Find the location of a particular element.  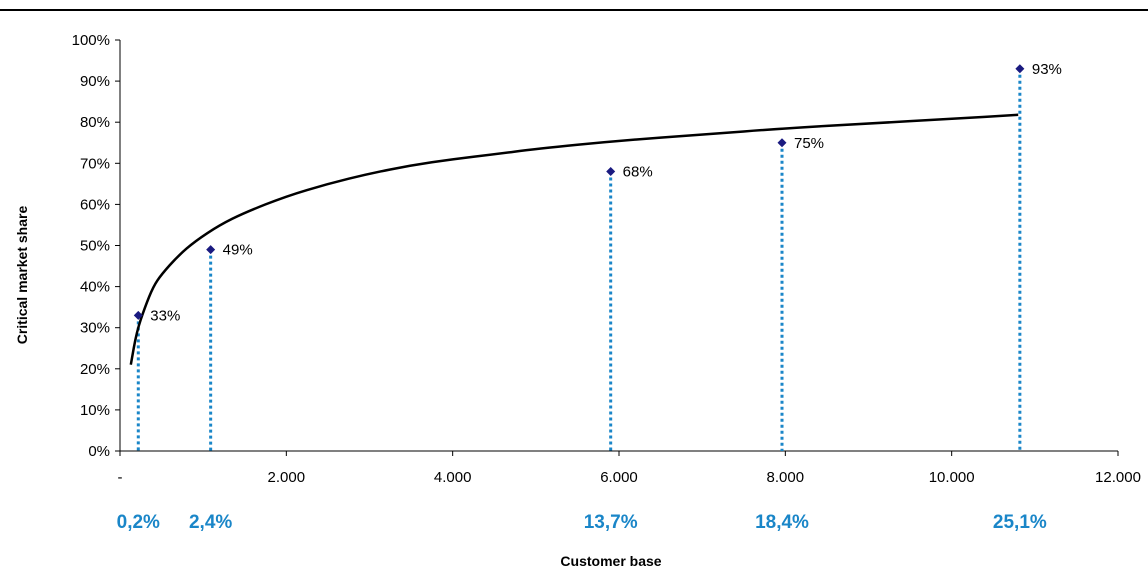

y-tick-label: 40% is located at coordinates (95, 287).